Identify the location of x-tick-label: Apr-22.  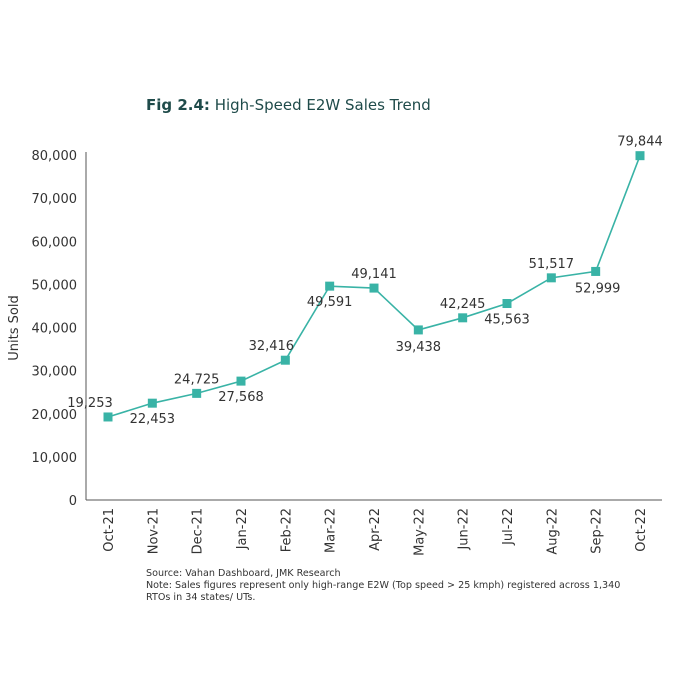
(375, 529).